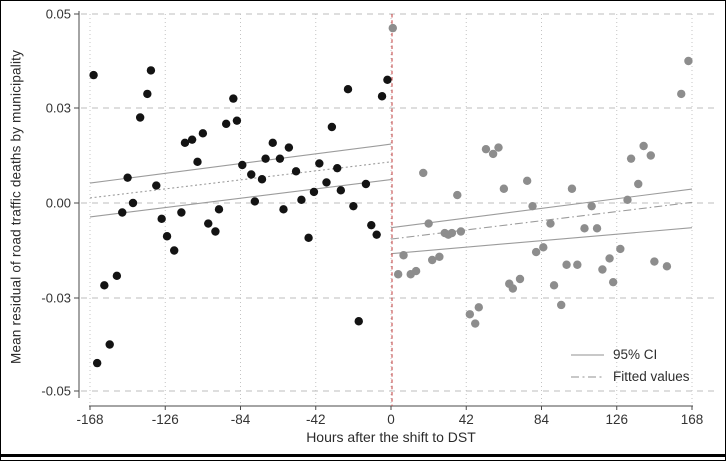 Image resolution: width=726 pixels, height=461 pixels. I want to click on legend-row-ci: 95% CI, so click(630, 354).